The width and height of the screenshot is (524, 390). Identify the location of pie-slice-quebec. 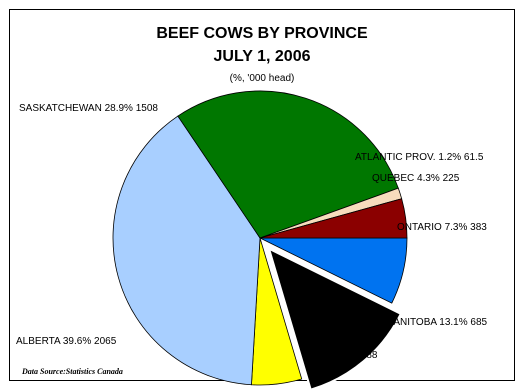
(333, 218).